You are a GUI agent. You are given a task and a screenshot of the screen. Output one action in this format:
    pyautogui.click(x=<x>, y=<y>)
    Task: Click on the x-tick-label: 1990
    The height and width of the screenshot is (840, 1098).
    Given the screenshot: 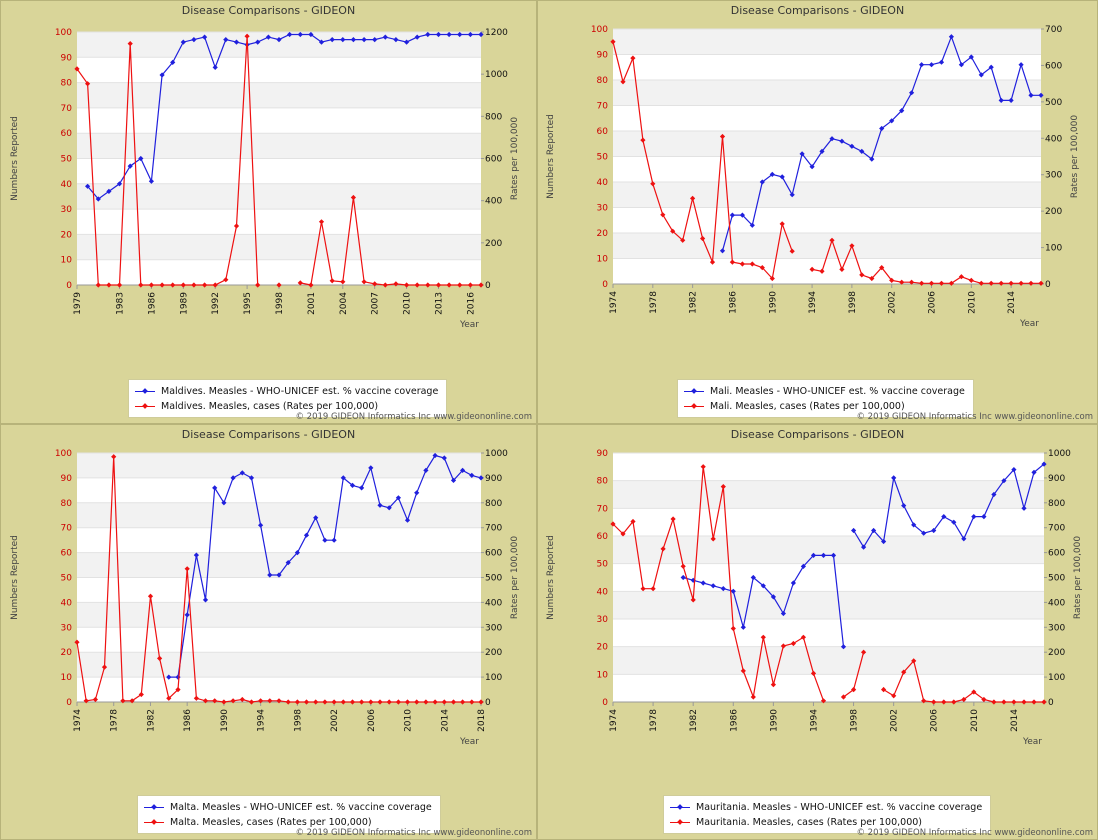 What is the action you would take?
    pyautogui.click(x=774, y=720)
    